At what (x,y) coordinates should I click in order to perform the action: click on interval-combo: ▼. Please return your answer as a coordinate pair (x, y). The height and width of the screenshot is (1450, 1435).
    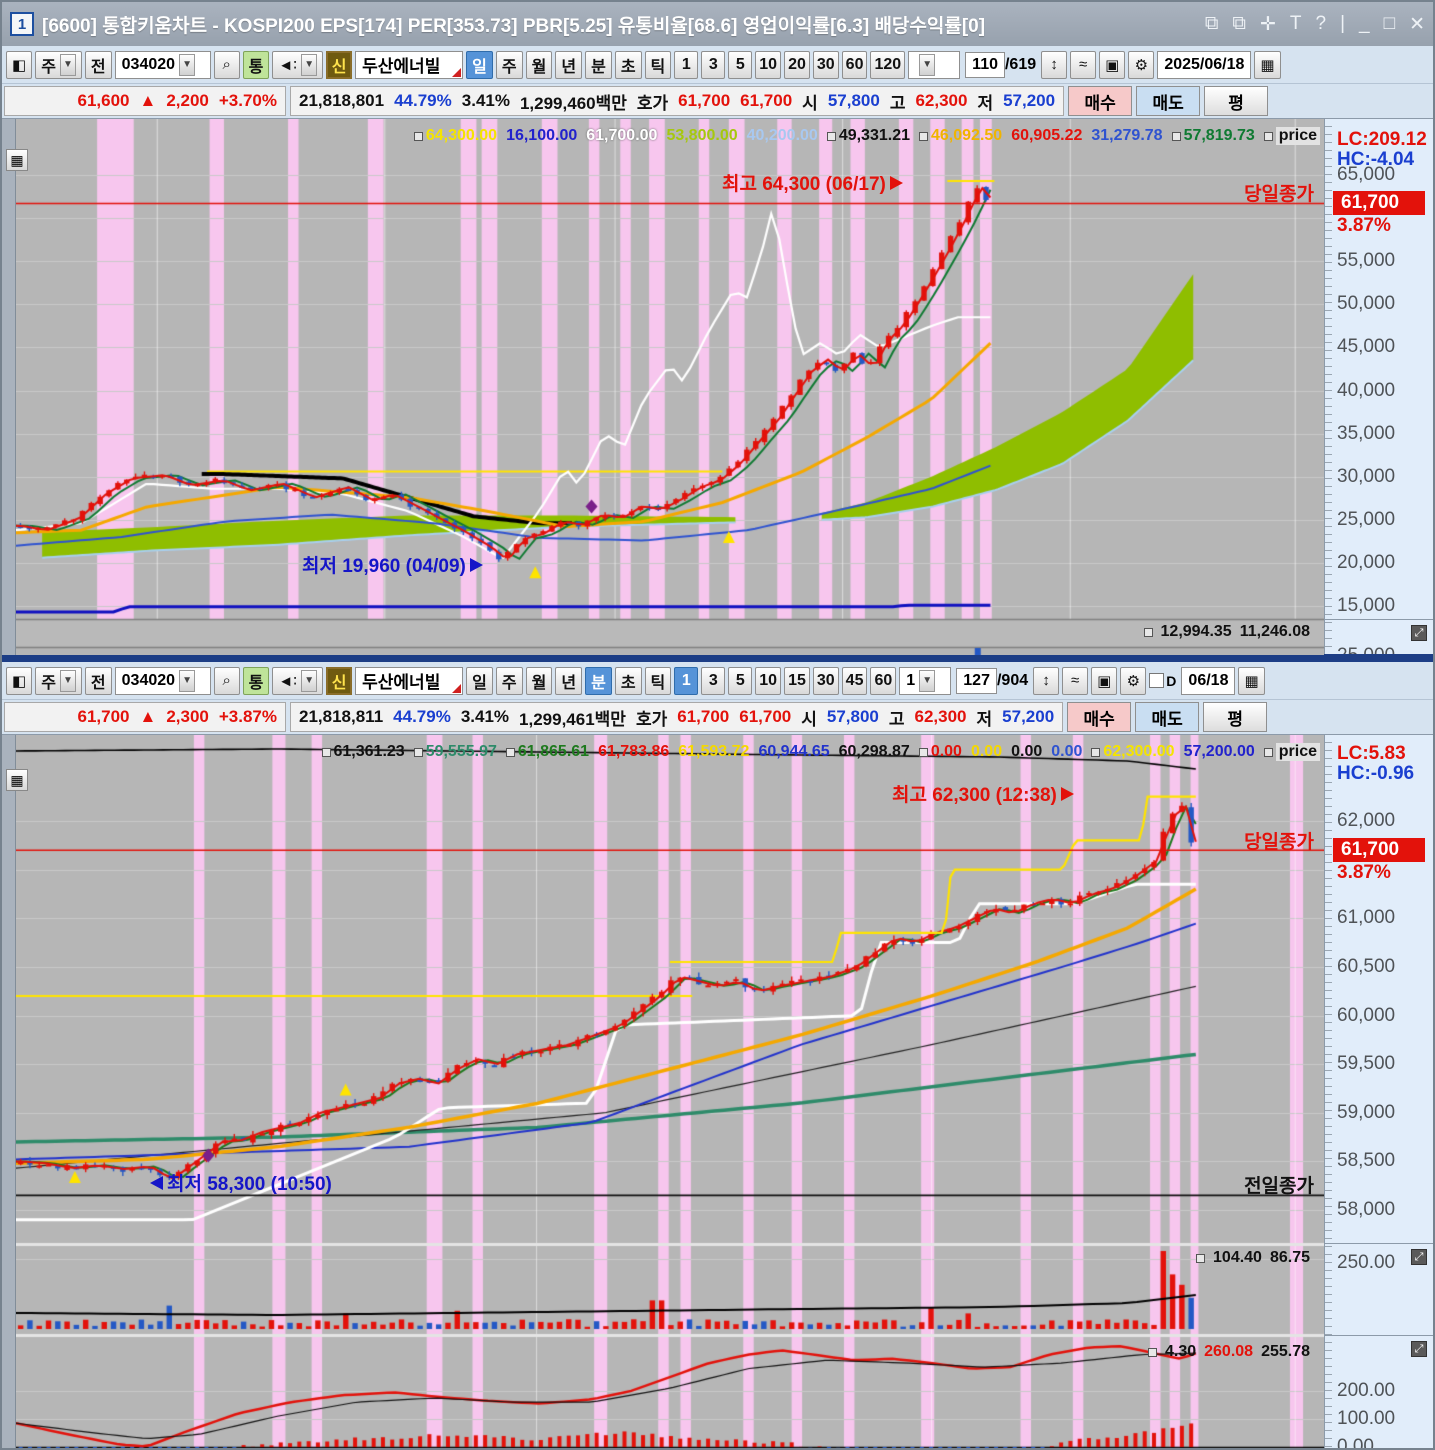
    Looking at the image, I should click on (934, 64).